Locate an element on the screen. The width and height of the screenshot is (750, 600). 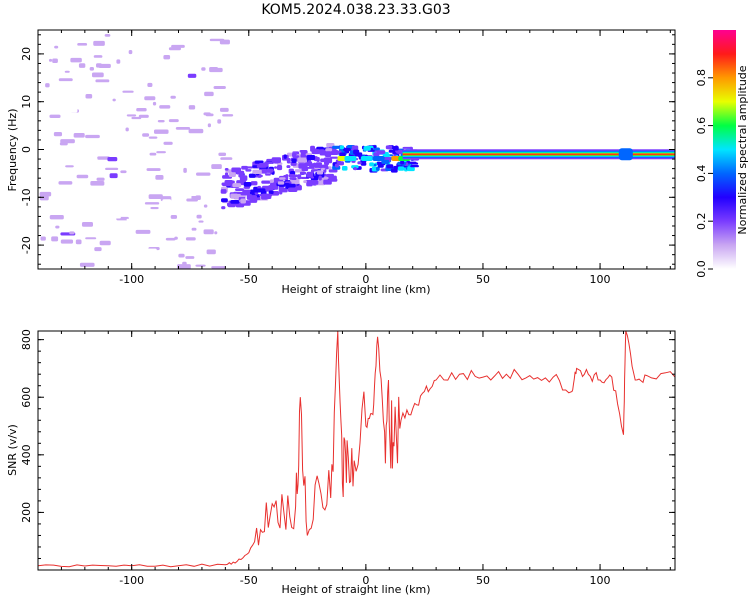
snr-xtick-label: -50 is located at coordinates (249, 580).